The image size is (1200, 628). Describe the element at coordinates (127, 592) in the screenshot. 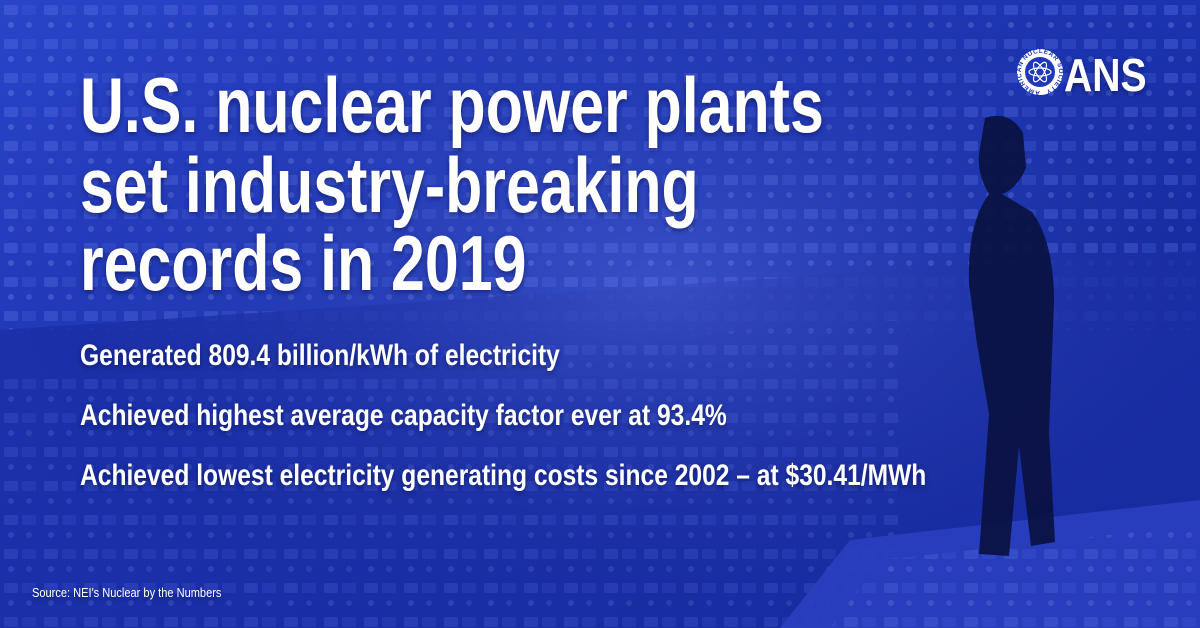

I see `source: Source: NEI's Nuclear by the Numbers` at that location.